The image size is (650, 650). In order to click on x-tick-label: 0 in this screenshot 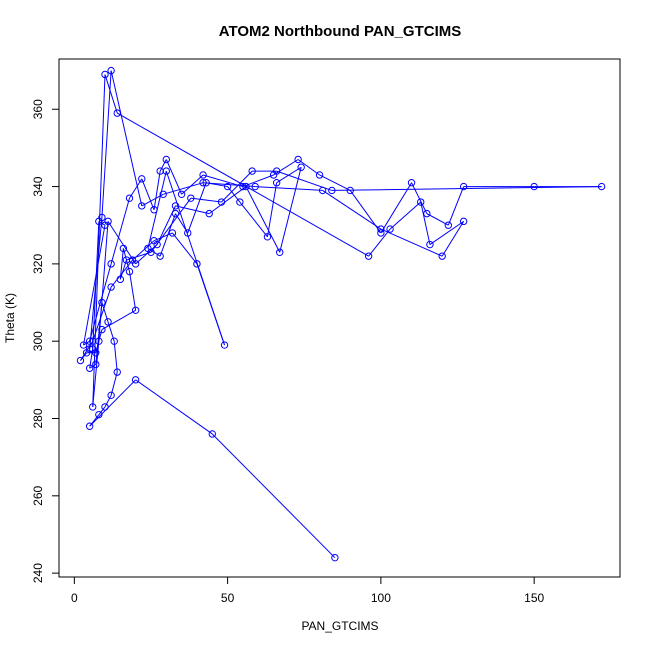, I will do `click(74, 598)`.